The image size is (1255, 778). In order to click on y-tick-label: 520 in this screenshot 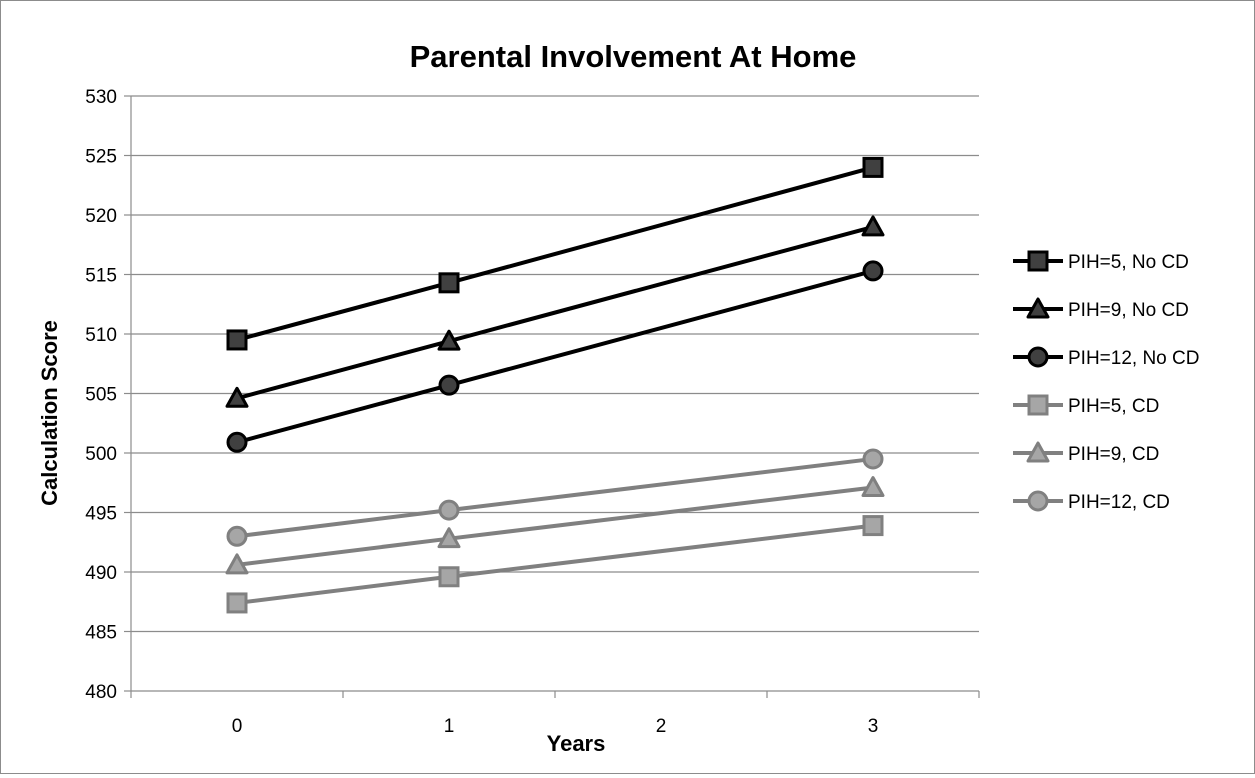, I will do `click(101, 216)`.